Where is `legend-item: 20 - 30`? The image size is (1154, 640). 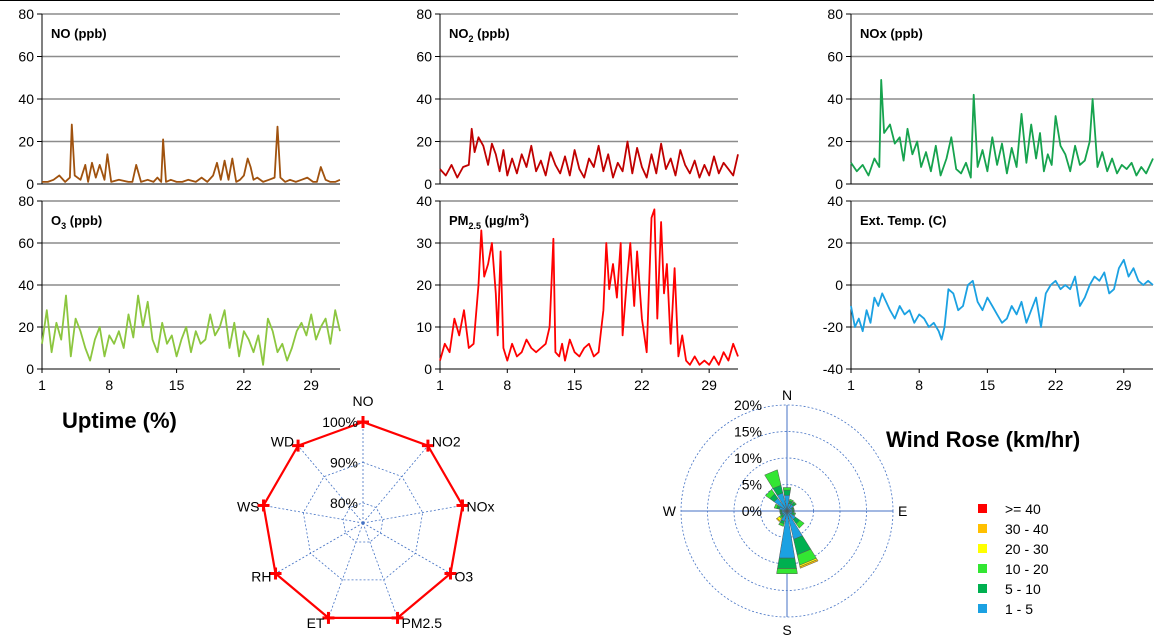
legend-item: 20 - 30 is located at coordinates (1013, 549).